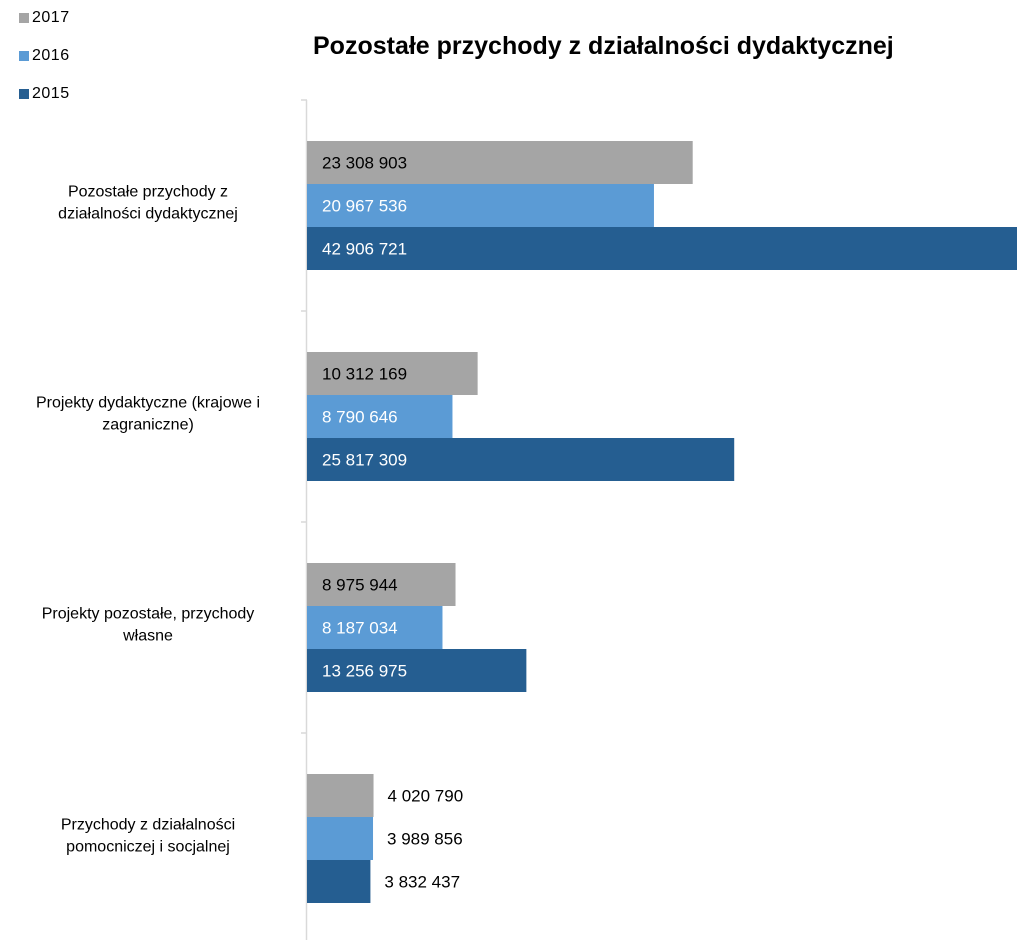 The image size is (1017, 940). Describe the element at coordinates (148, 847) in the screenshot. I see `category-label-line: pomocniczej i socjalnej` at that location.